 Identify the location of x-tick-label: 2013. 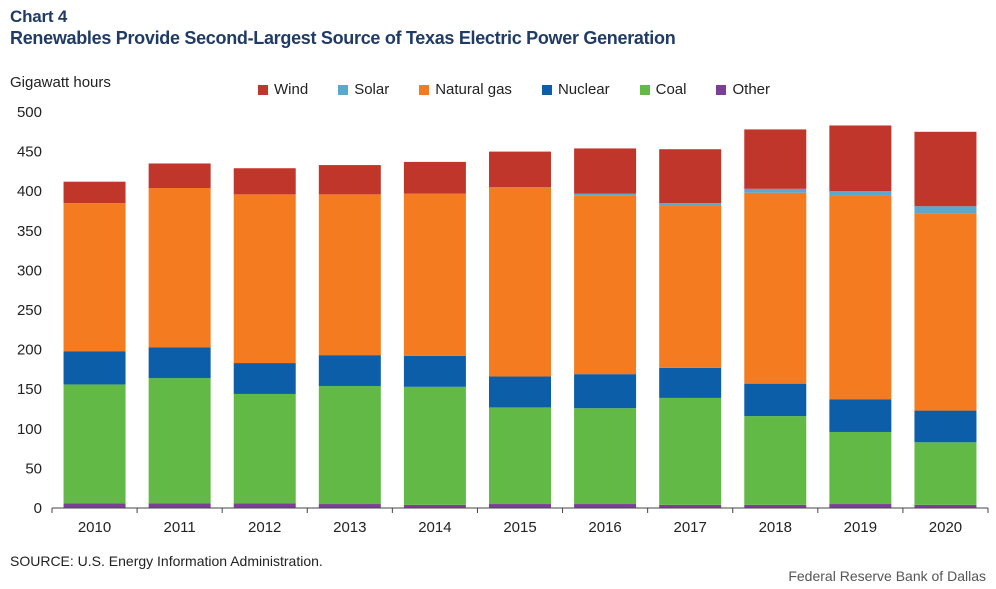
(349, 527).